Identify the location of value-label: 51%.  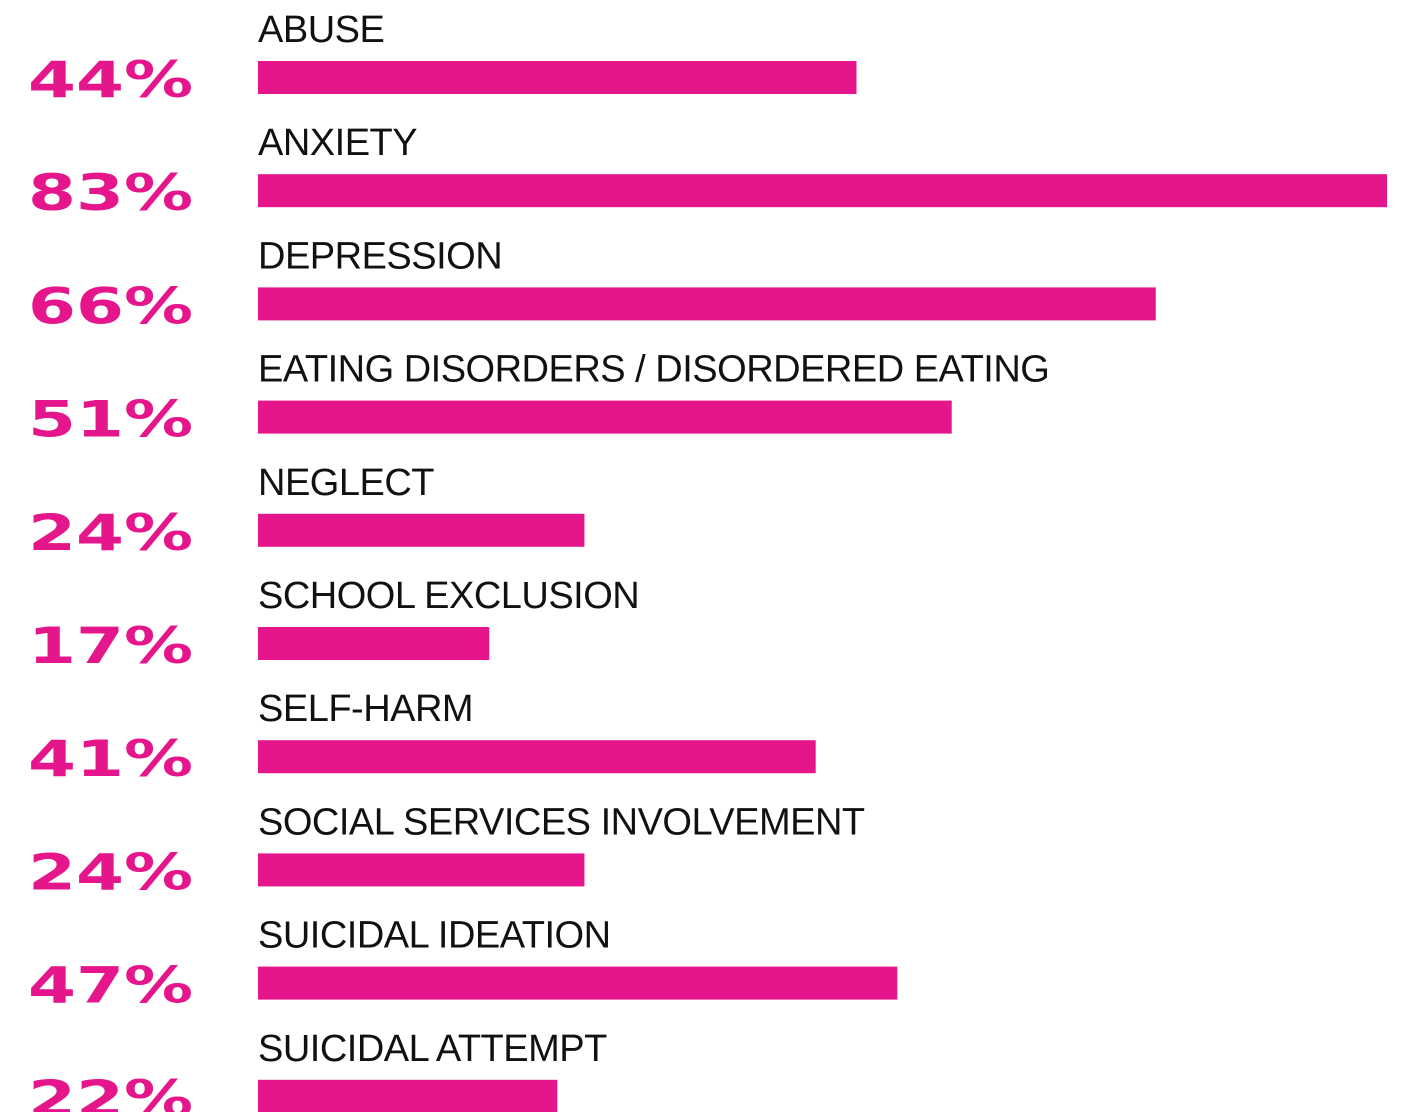
(110, 420).